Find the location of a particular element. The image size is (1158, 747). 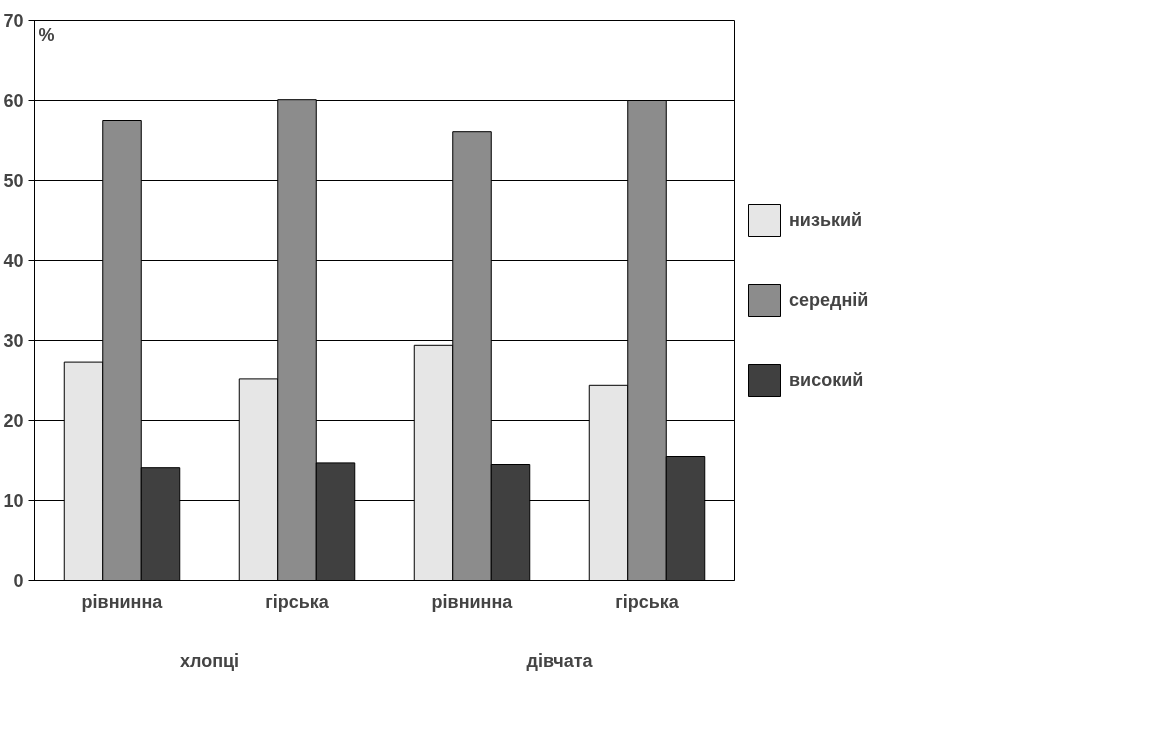

y-tick-label: 50 is located at coordinates (13, 181).